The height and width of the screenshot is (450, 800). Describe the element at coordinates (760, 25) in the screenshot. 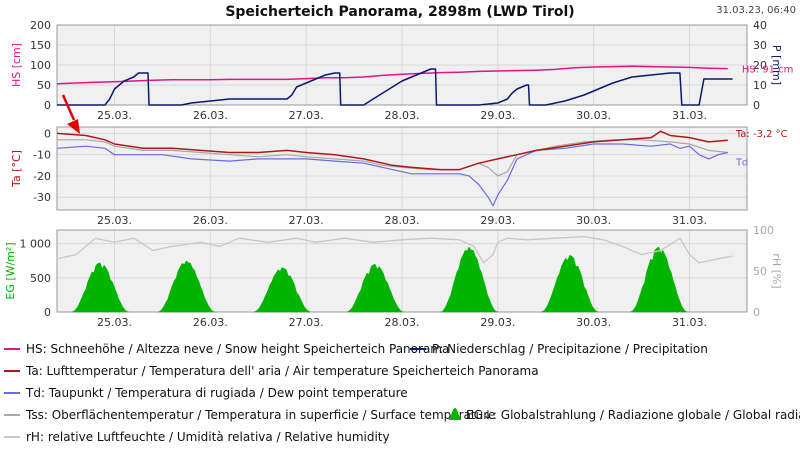

I see `y2-tick-label: 40` at that location.